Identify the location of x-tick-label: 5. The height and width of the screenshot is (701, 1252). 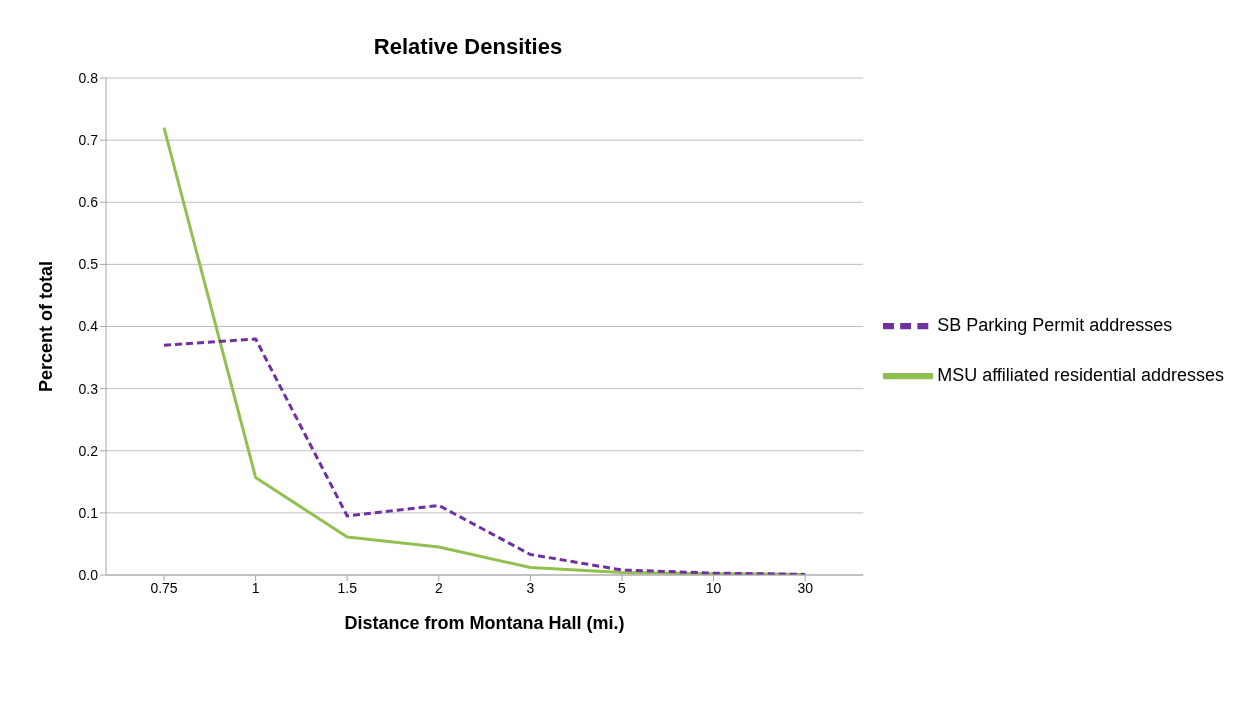
(622, 587).